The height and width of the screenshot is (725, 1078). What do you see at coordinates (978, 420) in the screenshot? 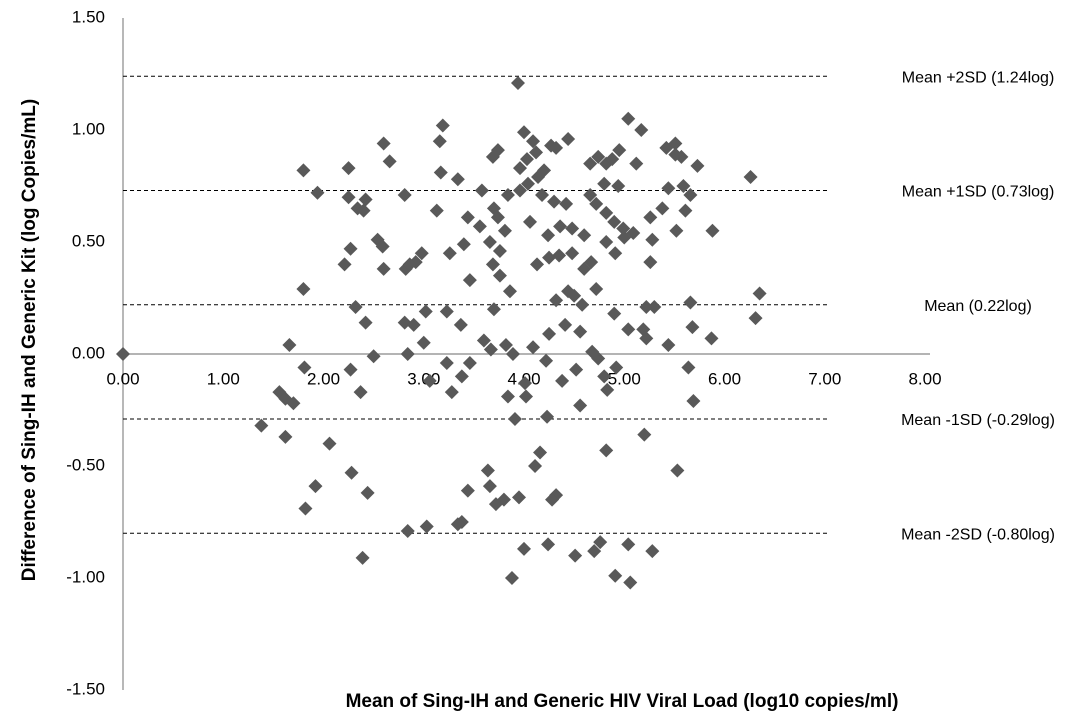
I see `reference-label: Mean -1SD (-0.29log)` at bounding box center [978, 420].